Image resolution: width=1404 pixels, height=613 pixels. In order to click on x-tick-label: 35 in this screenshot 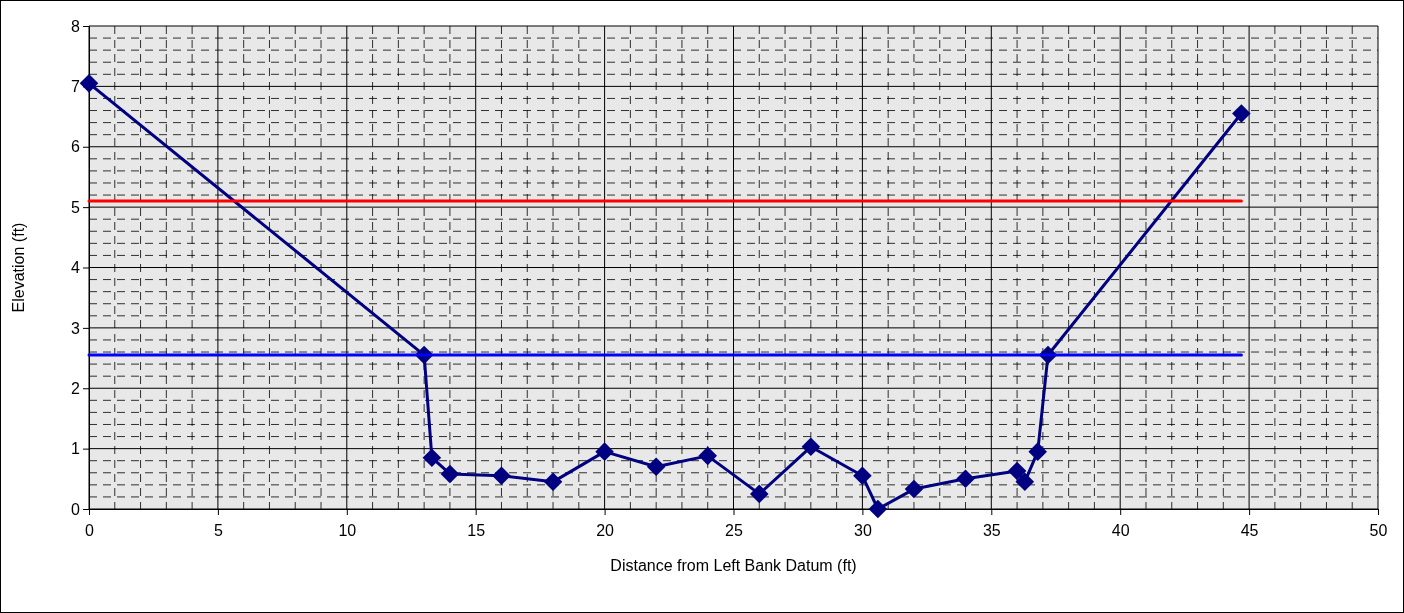, I will do `click(991, 530)`.